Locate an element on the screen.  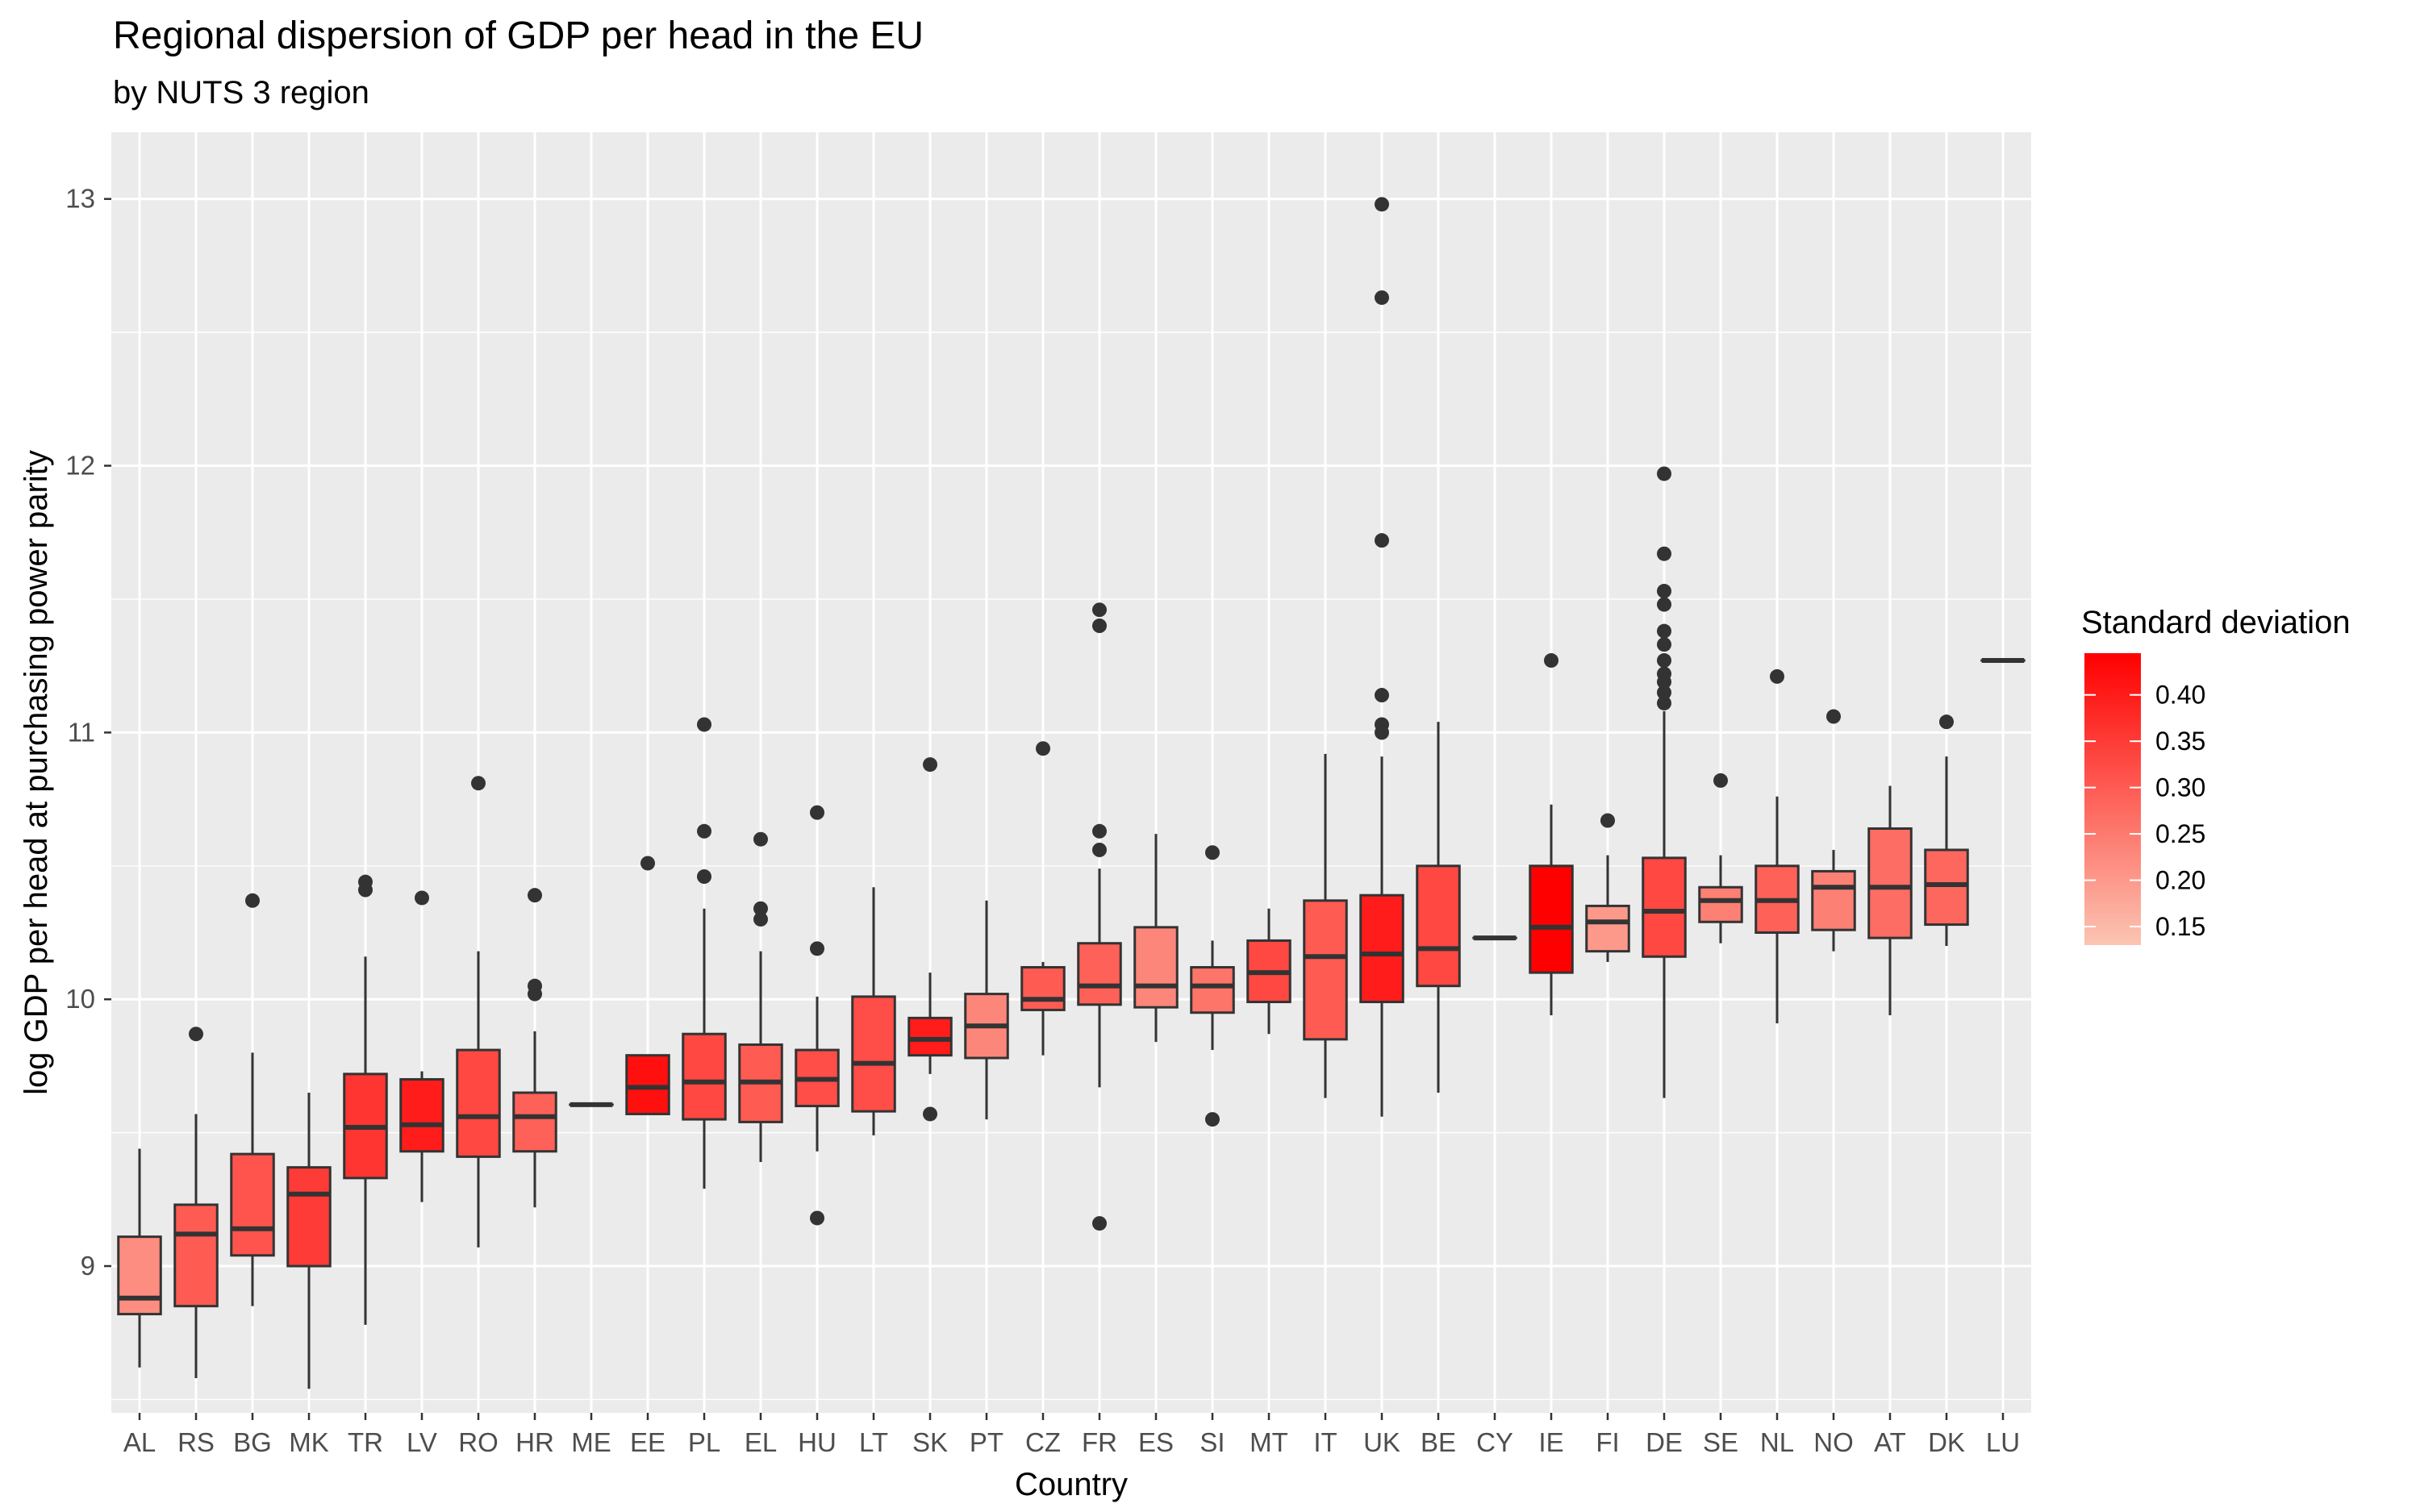
x-tick-label-el: EL is located at coordinates (761, 1442).